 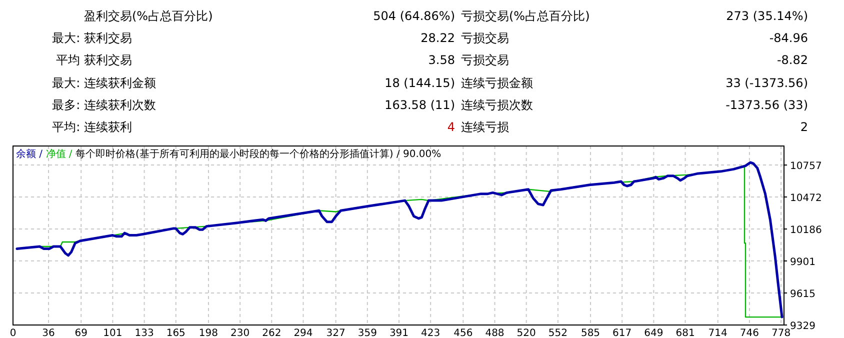 I want to click on x-tick-label: 714, so click(x=718, y=333).